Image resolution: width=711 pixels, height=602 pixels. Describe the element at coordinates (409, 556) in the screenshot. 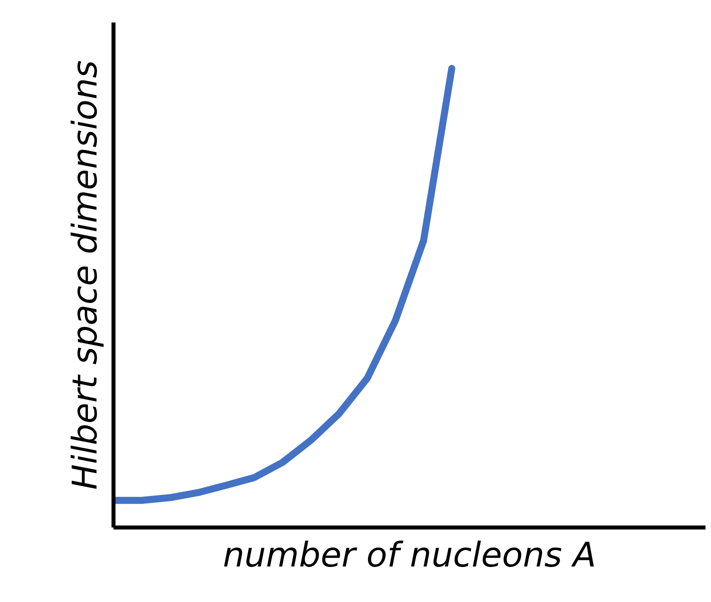

I see `x-axis-title: number of nucleons A` at that location.